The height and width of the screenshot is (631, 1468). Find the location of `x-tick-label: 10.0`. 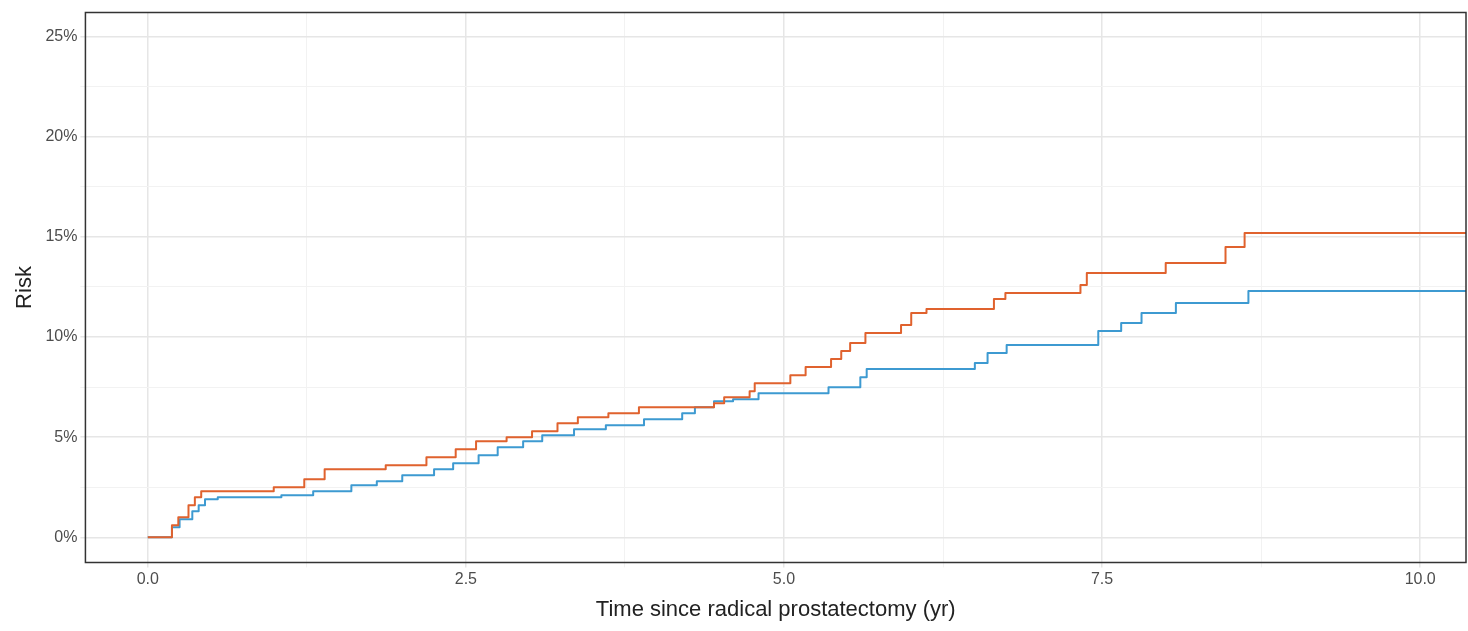

x-tick-label: 10.0 is located at coordinates (1420, 579).